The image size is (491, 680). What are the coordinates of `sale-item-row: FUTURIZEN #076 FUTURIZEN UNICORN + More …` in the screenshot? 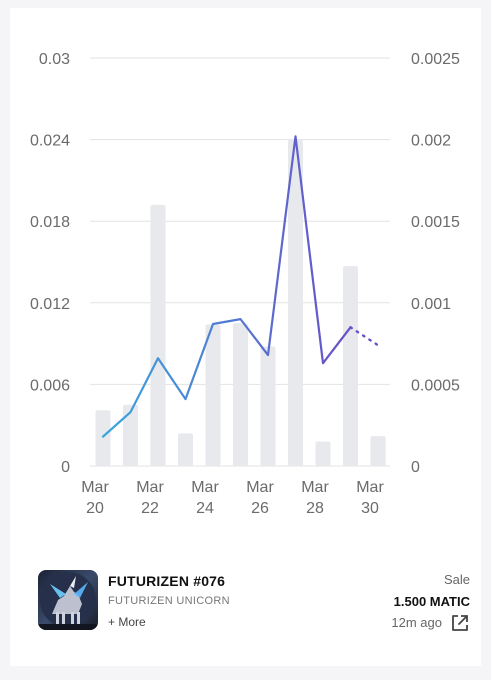 It's located at (258, 602).